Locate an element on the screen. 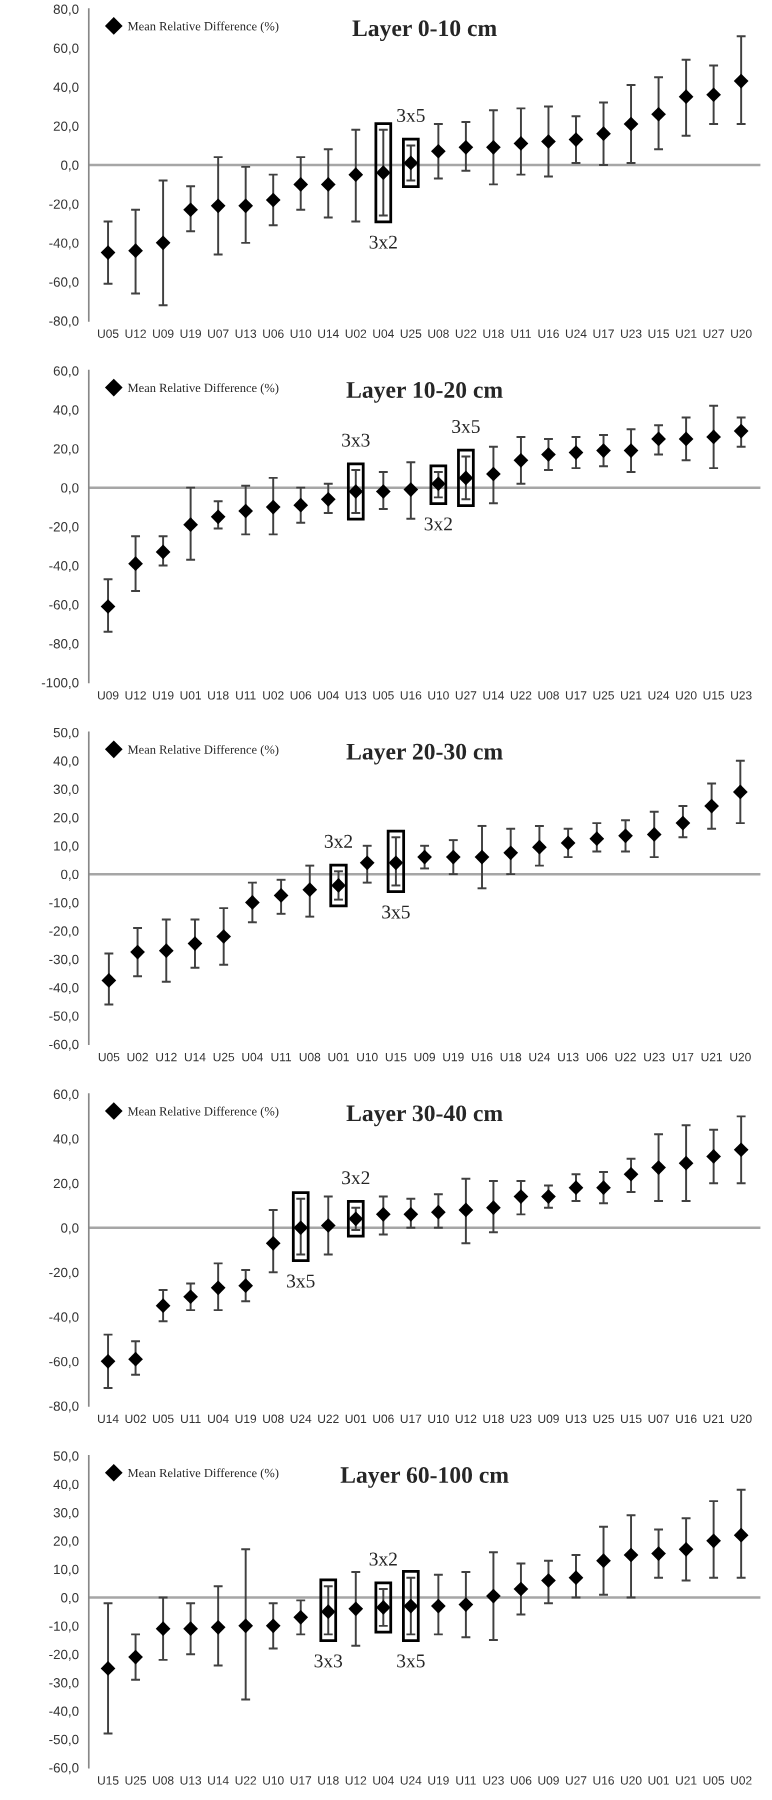 The height and width of the screenshot is (1800, 772). chart-title: Layer 0-10 cm is located at coordinates (424, 31).